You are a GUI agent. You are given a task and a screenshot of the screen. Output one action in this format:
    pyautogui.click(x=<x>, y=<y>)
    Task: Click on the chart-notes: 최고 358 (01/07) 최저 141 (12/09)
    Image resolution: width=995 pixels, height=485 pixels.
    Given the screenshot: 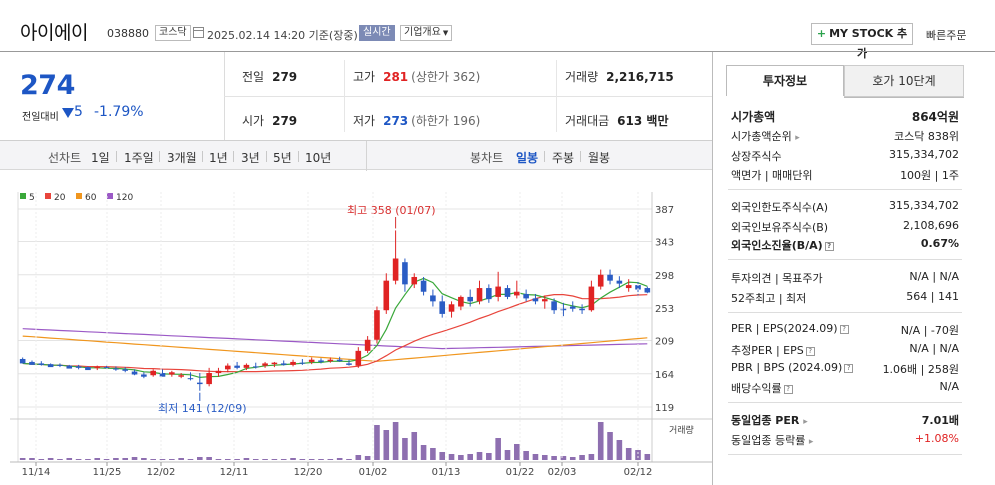 What is the action you would take?
    pyautogui.click(x=297, y=309)
    